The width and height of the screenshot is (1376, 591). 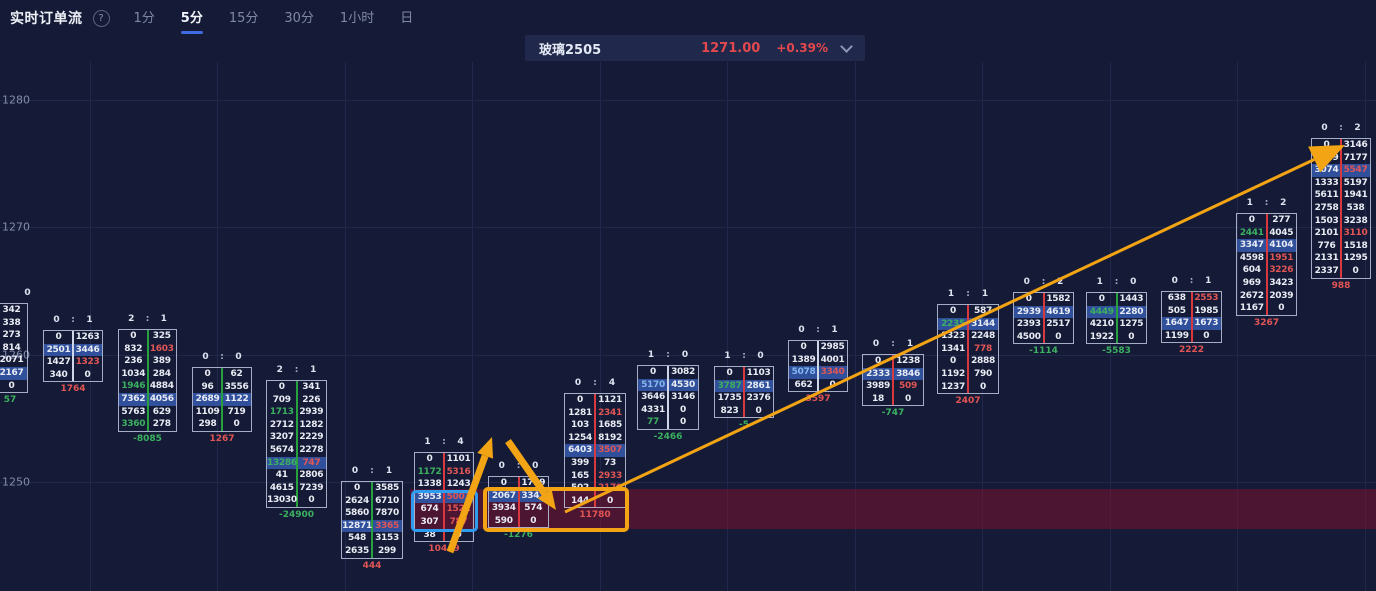 I want to click on delta-footer: 444, so click(x=372, y=565).